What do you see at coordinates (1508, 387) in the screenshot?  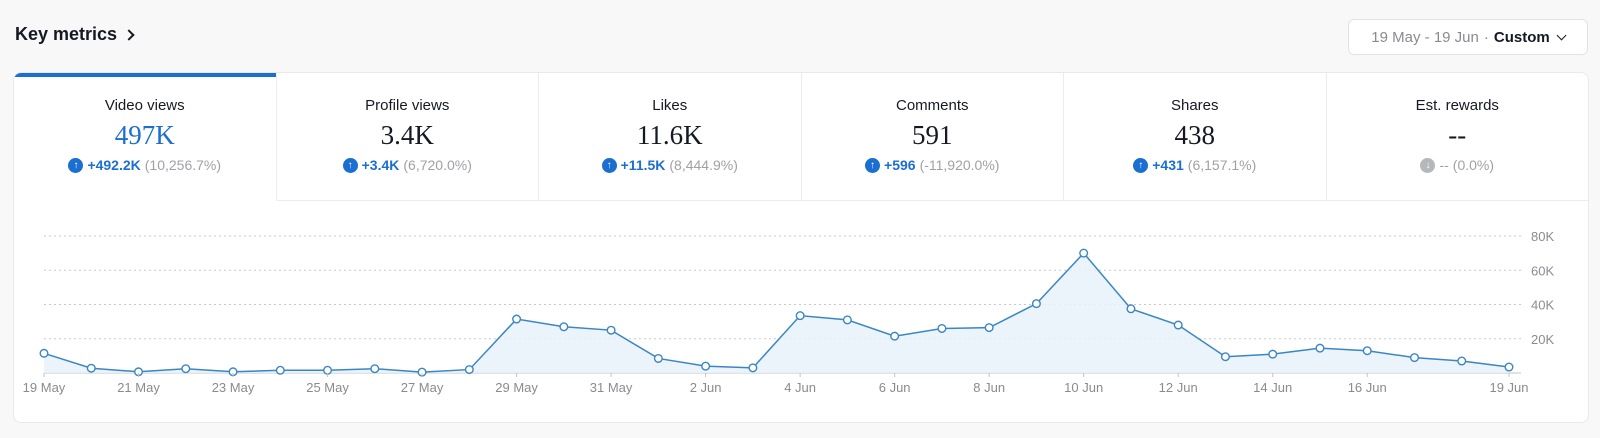 I see `x-tick-label: 19 Jun` at bounding box center [1508, 387].